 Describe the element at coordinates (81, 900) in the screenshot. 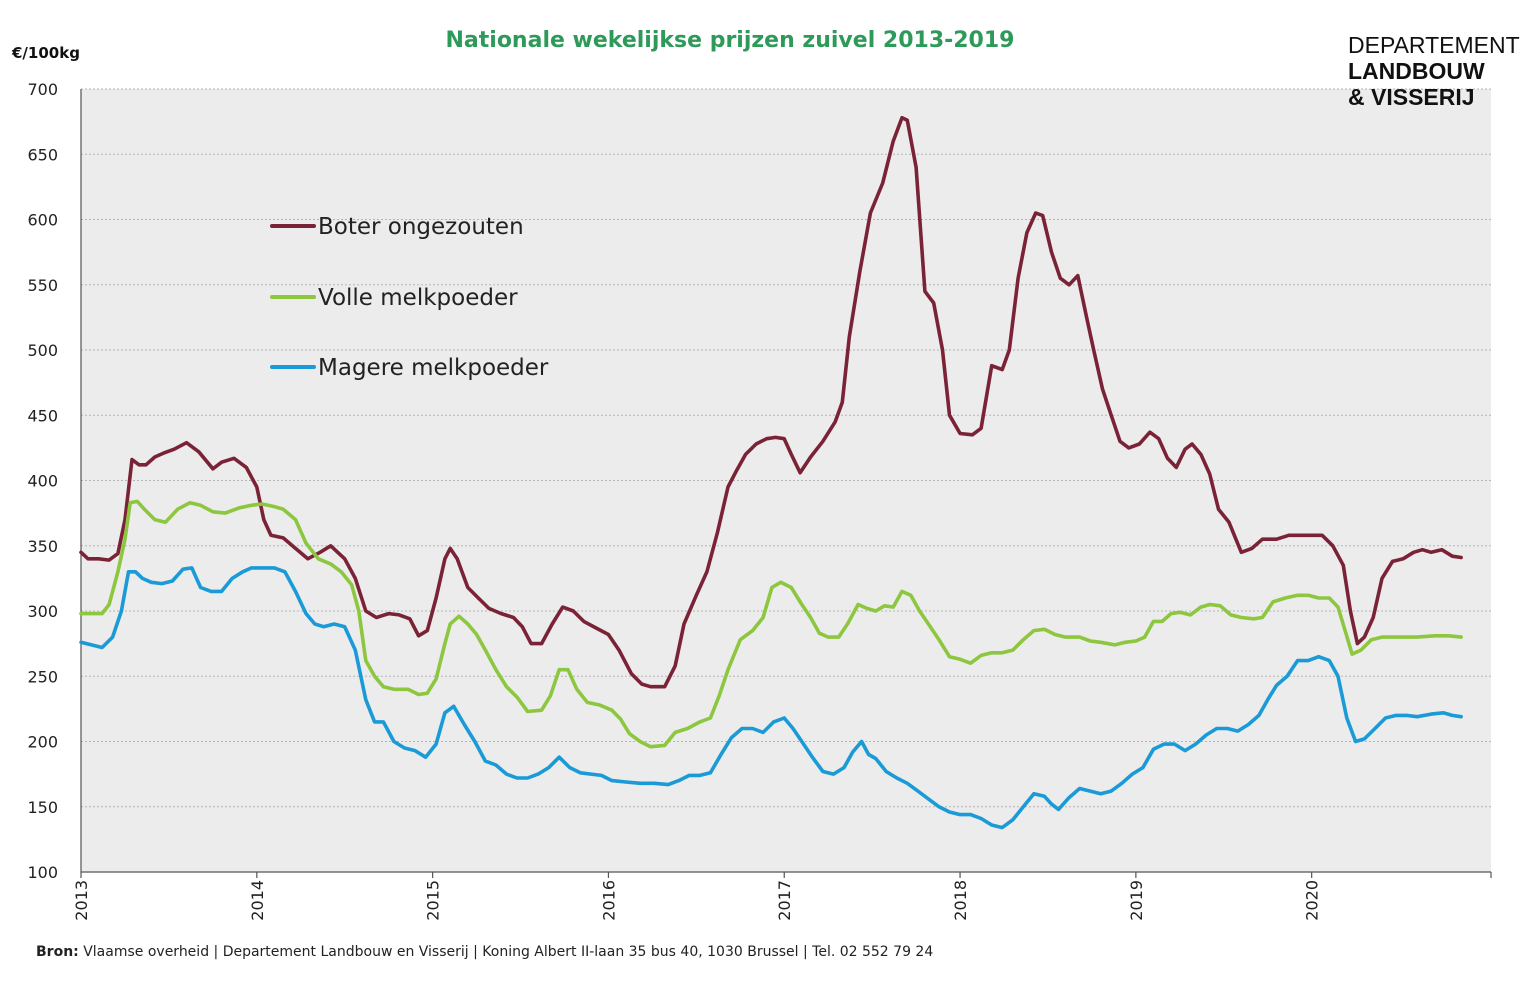

I see `x-tick-label: 2013` at that location.